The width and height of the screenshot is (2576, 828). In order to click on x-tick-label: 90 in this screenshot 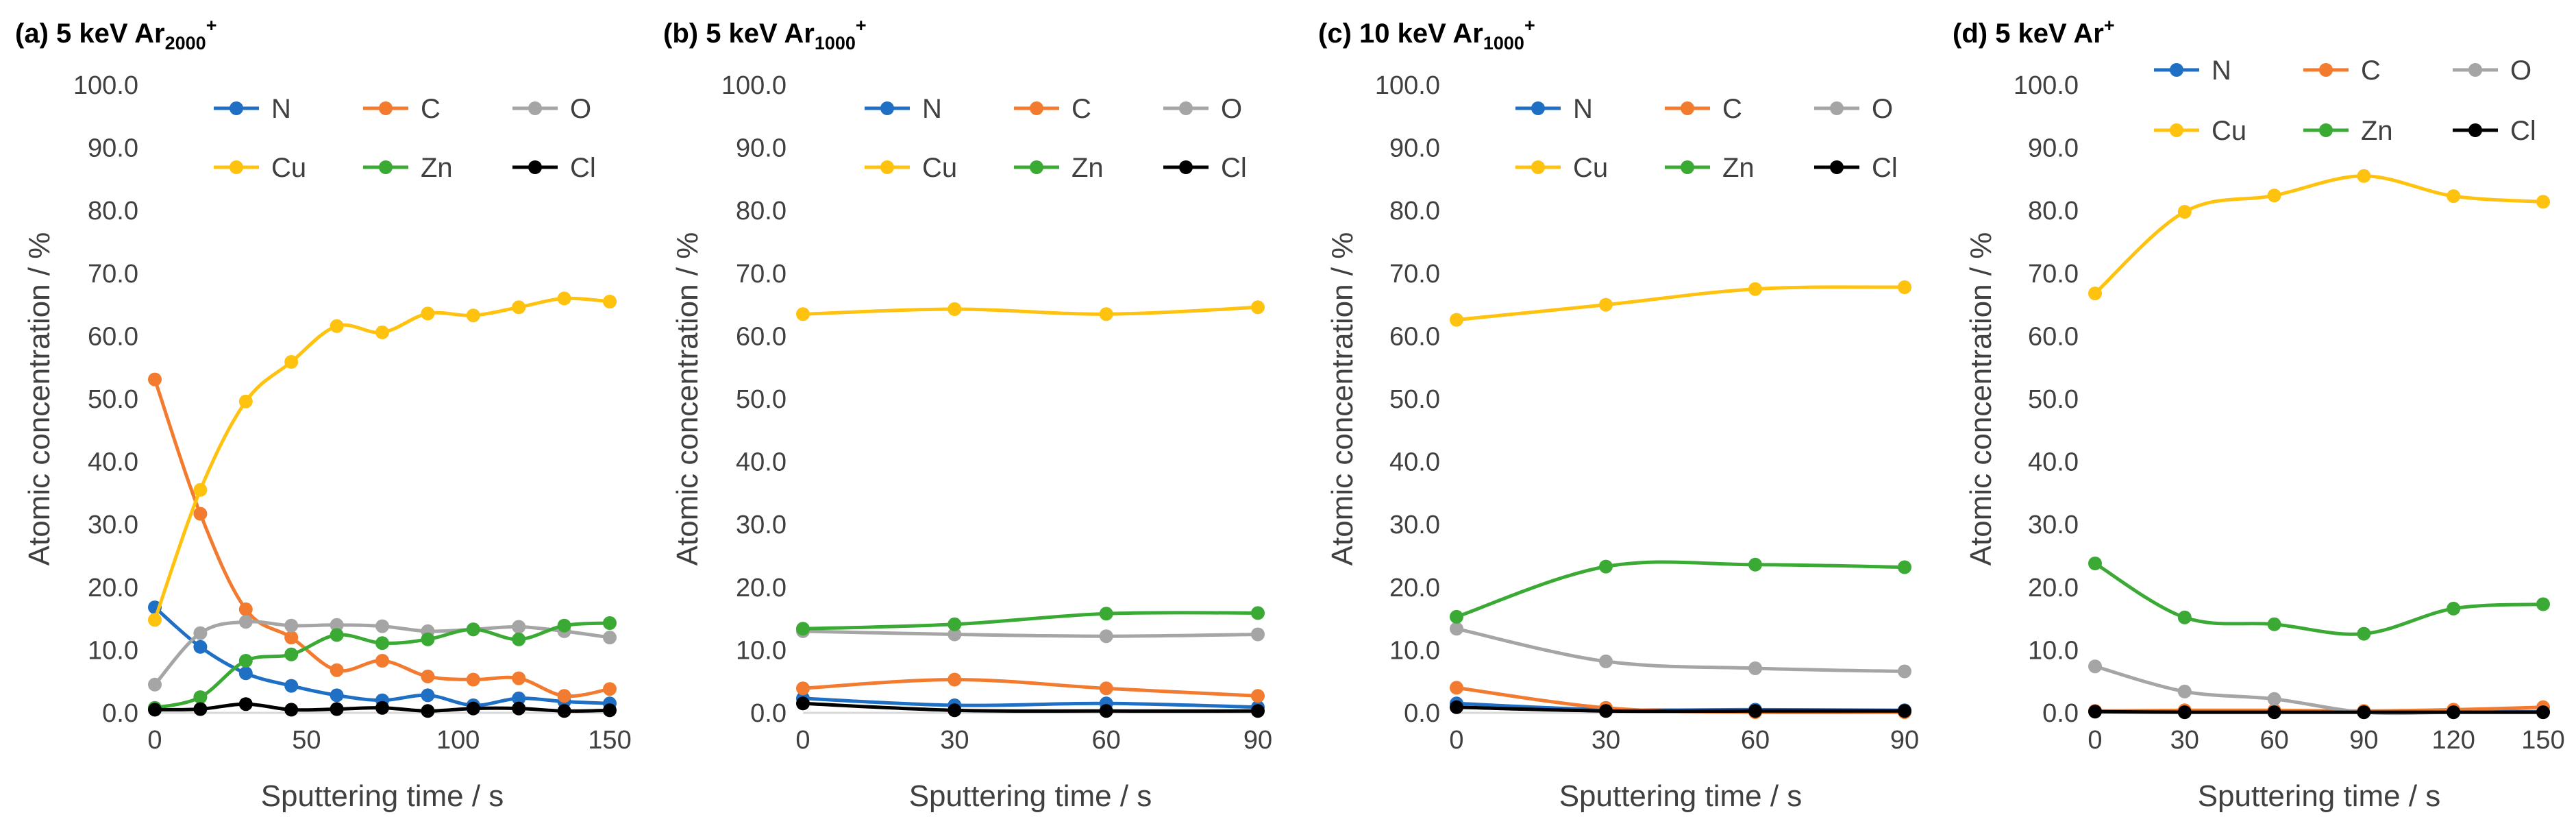, I will do `click(1904, 740)`.